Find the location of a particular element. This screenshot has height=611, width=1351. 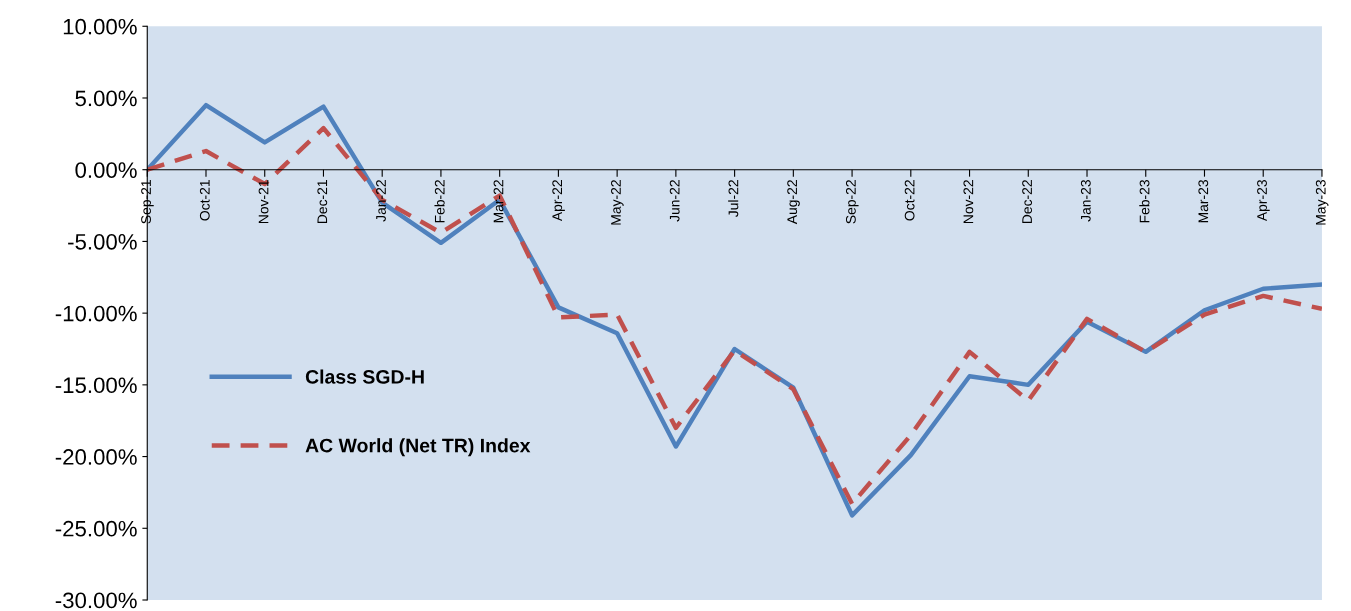

y-tick-label: -5.00% is located at coordinates (102, 241).